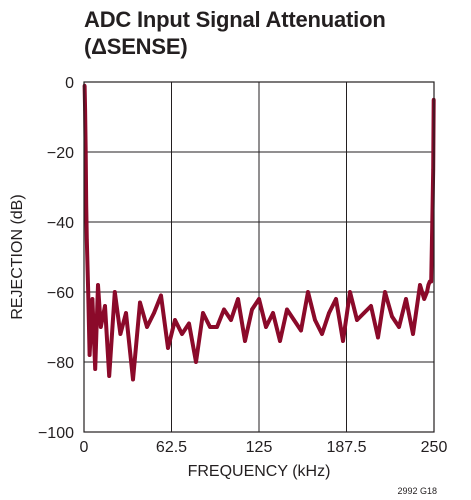  What do you see at coordinates (60, 363) in the screenshot?
I see `y-tick-label: −80` at bounding box center [60, 363].